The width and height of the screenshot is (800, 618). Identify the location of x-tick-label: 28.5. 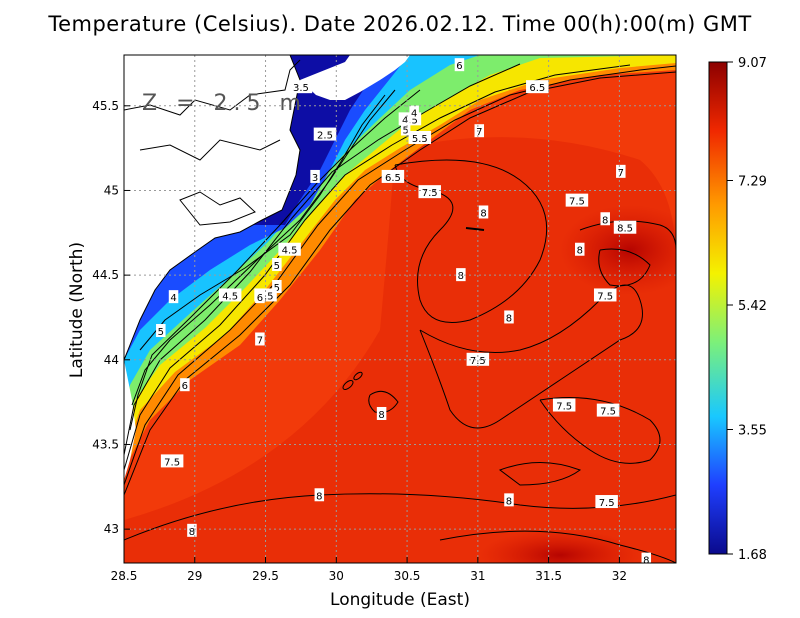
(124, 576).